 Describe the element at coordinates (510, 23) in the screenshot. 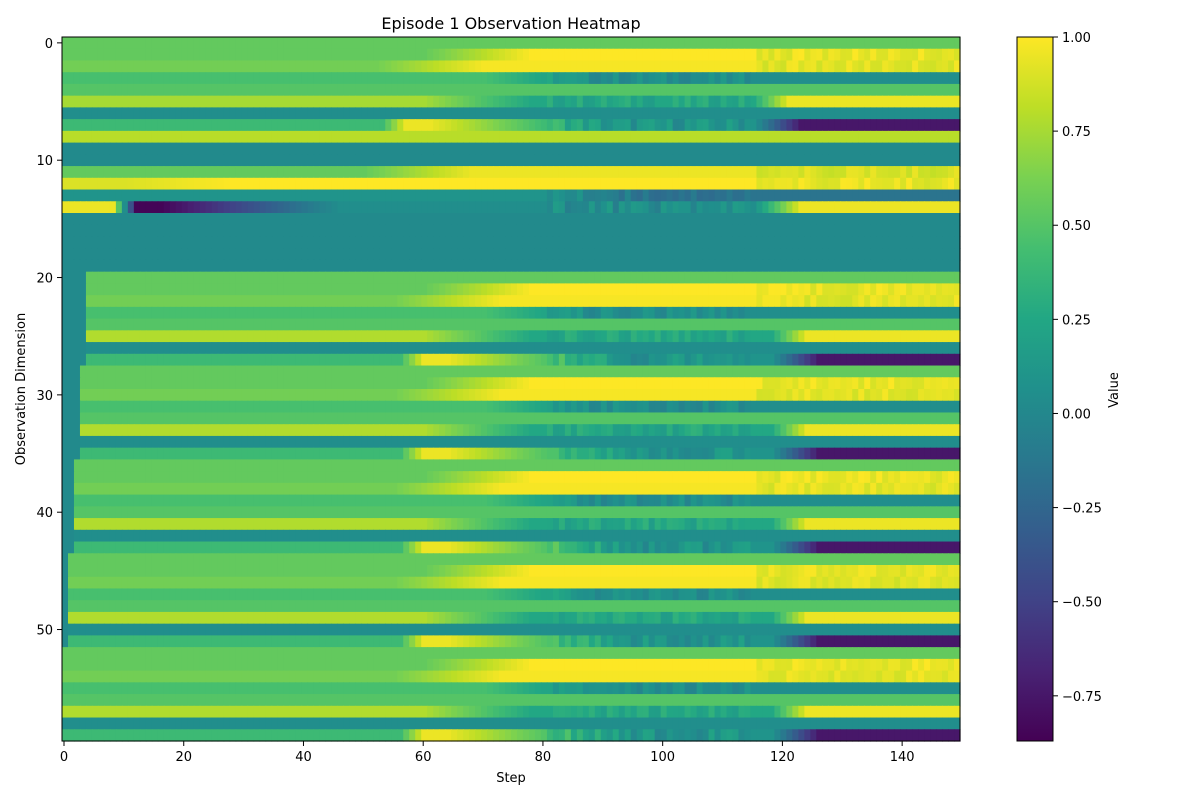

I see `chart-title: Episode 1 Observation Heatmap` at that location.